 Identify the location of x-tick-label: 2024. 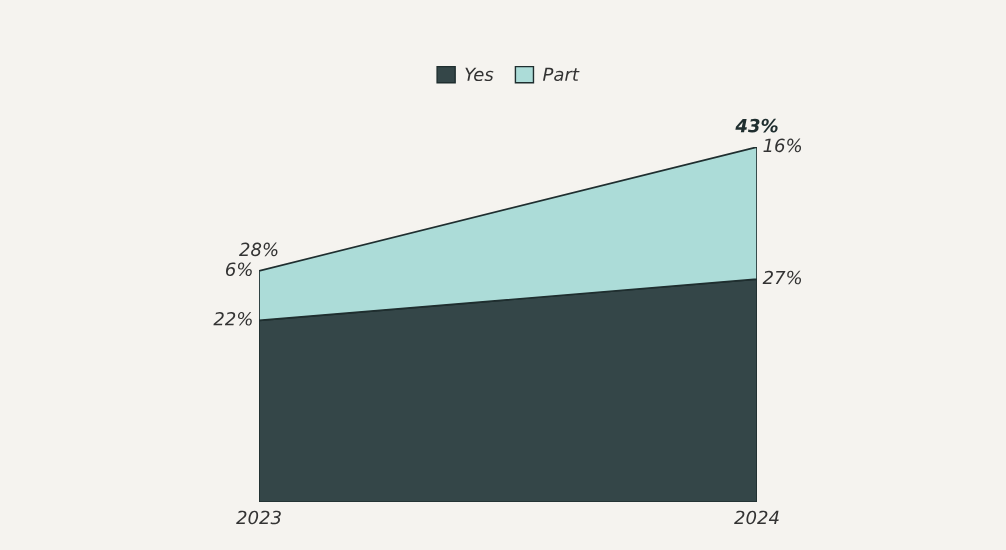
(756, 517).